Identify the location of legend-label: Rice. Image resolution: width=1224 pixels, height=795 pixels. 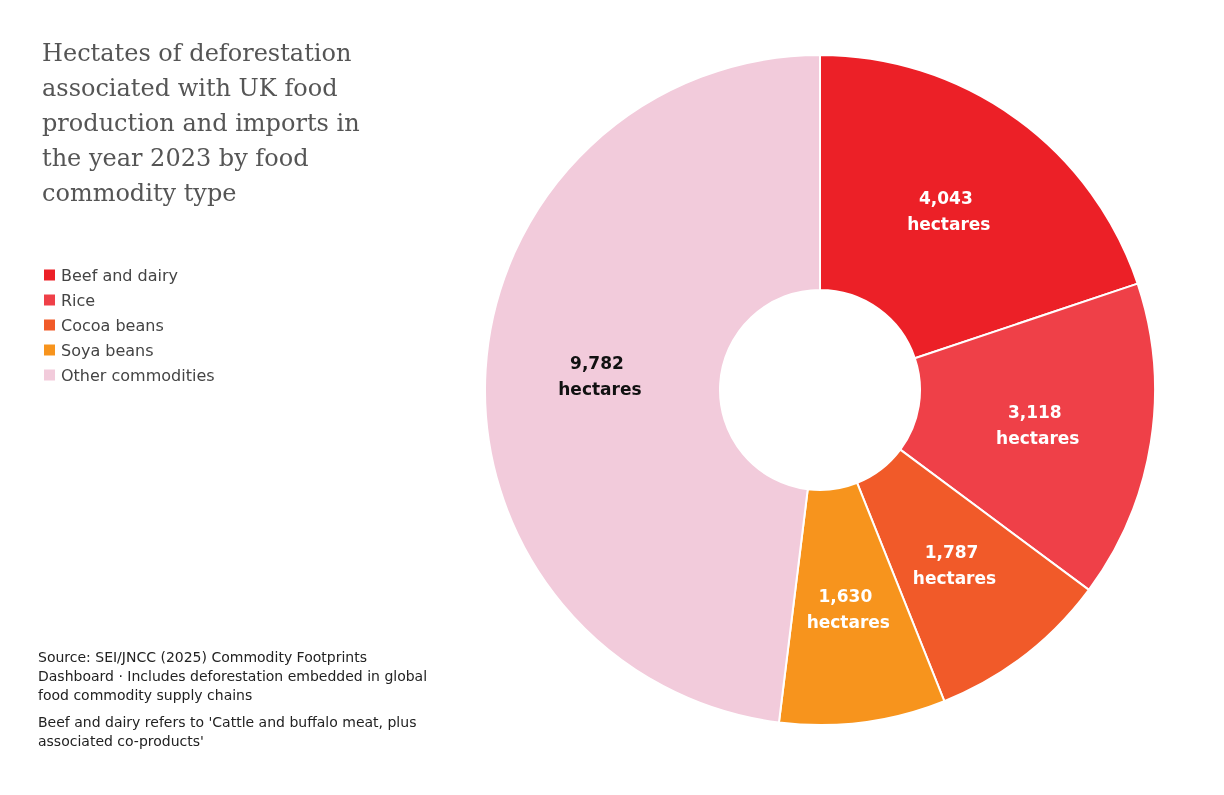
(78, 300).